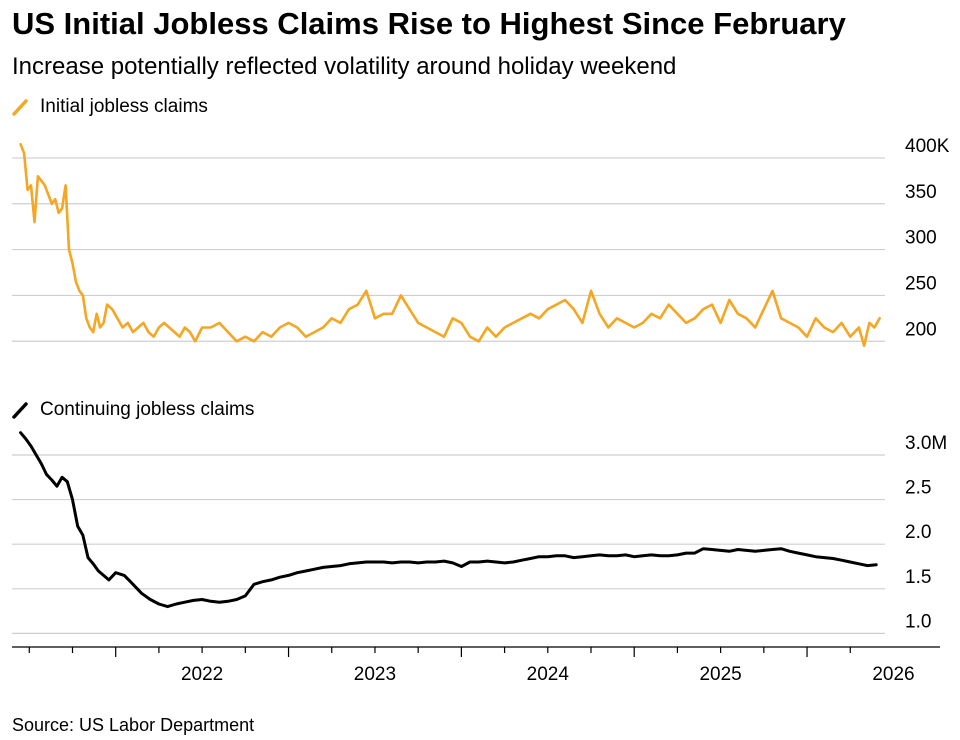  What do you see at coordinates (20, 107) in the screenshot?
I see `initial-legend-swatch` at bounding box center [20, 107].